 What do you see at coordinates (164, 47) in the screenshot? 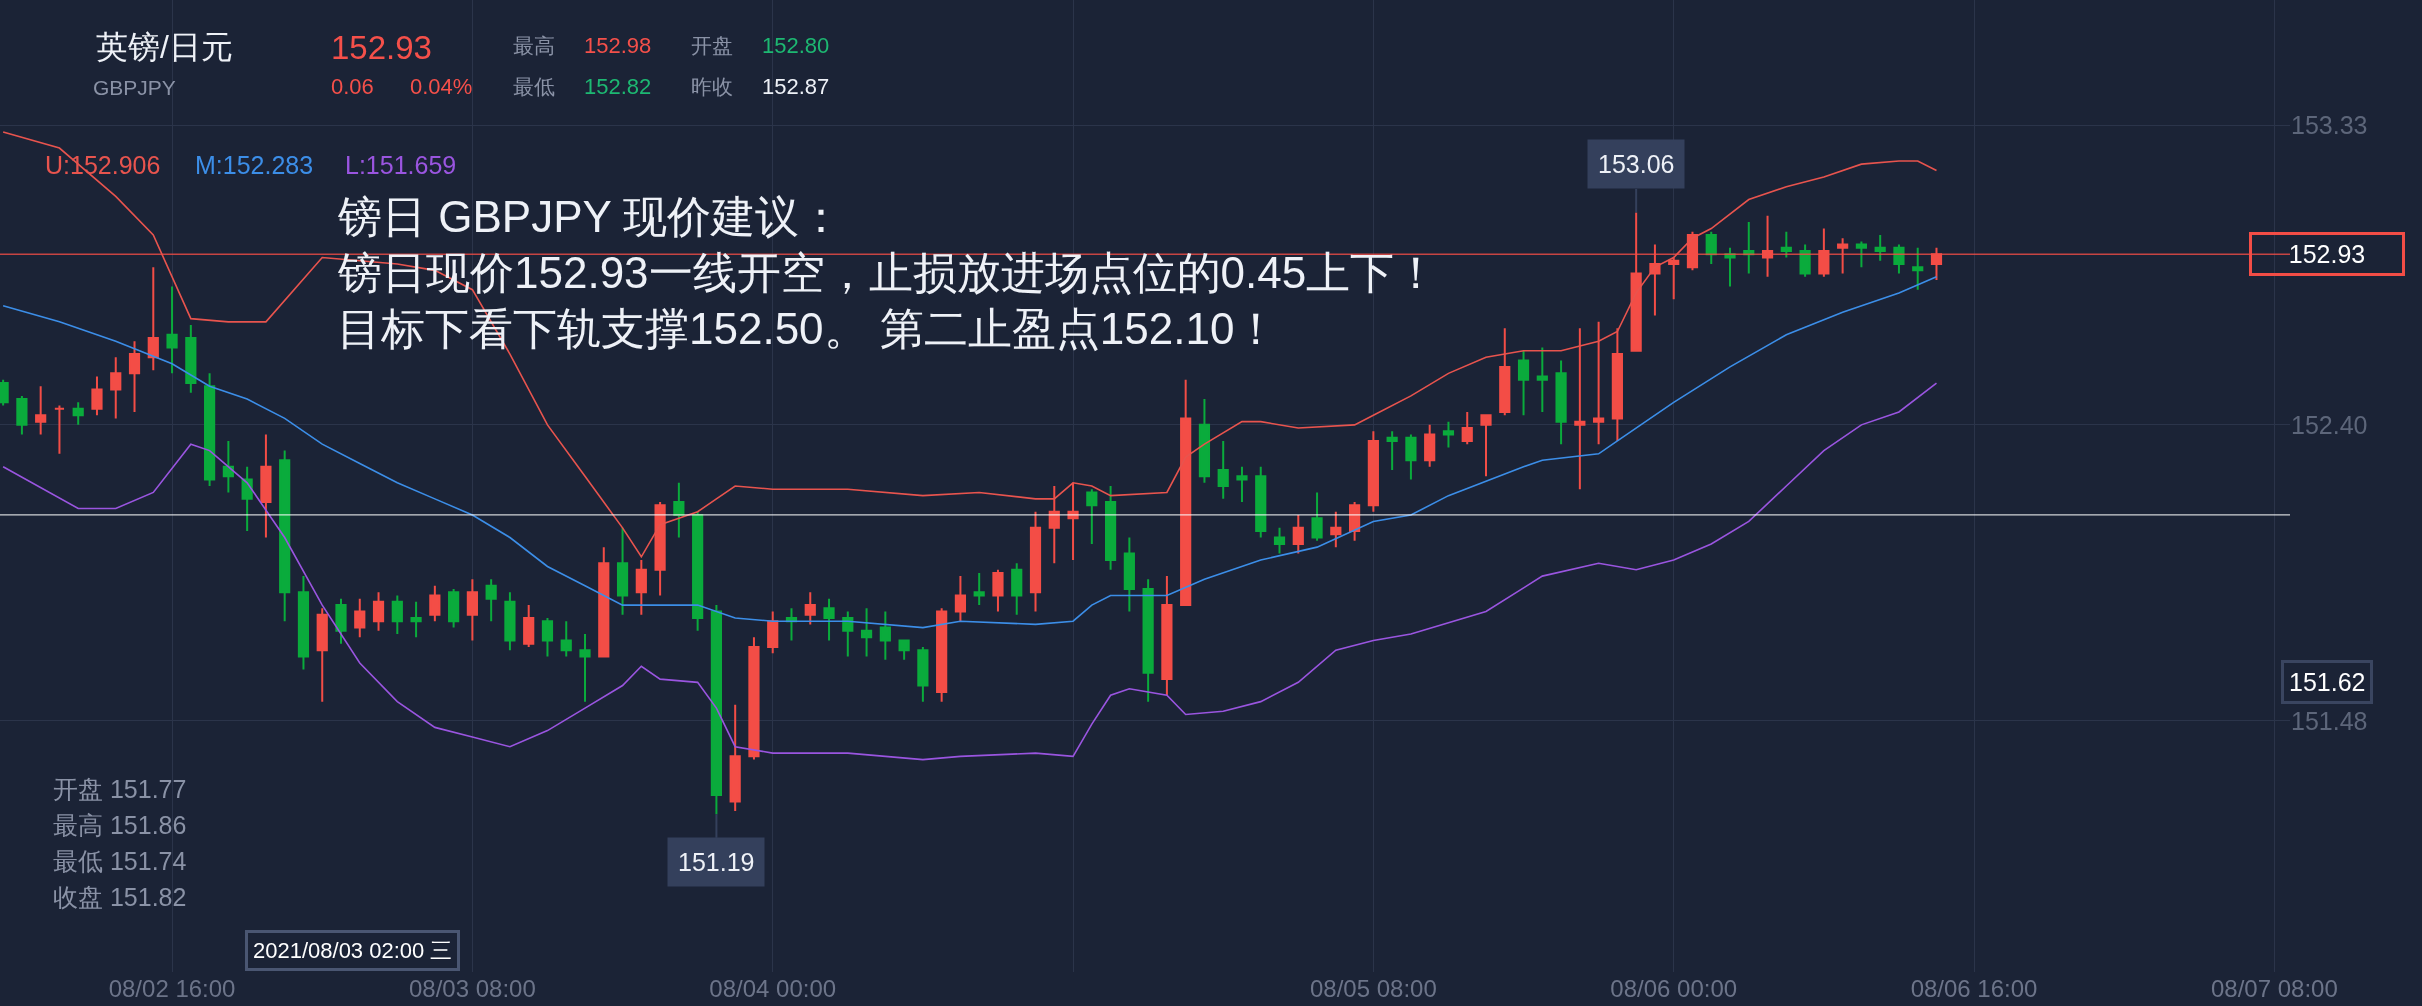
I see `text: 英镑/日元` at bounding box center [164, 47].